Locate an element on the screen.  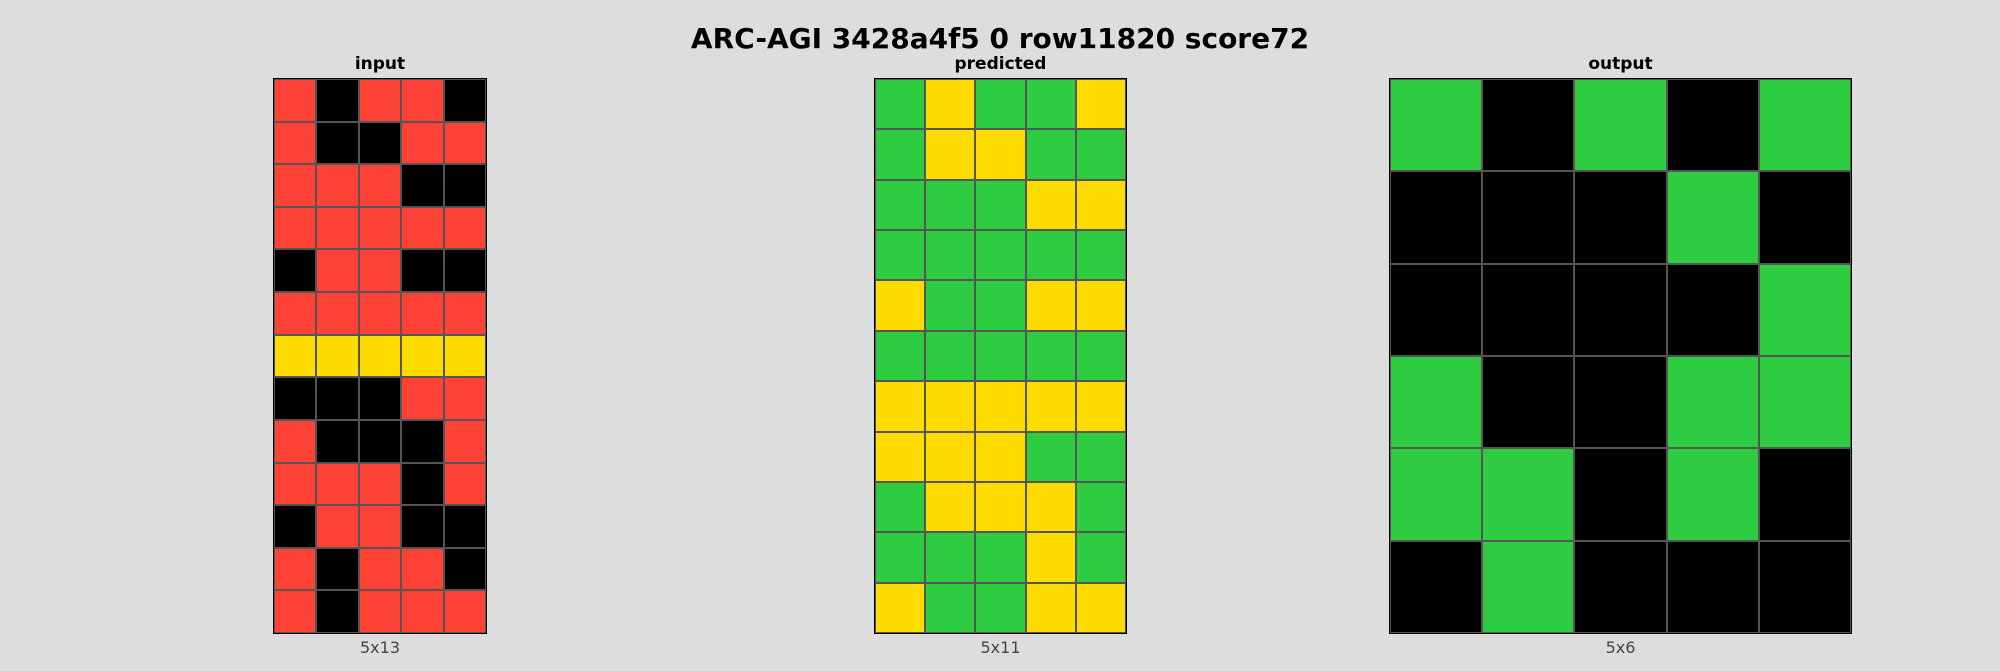
input-grid is located at coordinates (380, 356).